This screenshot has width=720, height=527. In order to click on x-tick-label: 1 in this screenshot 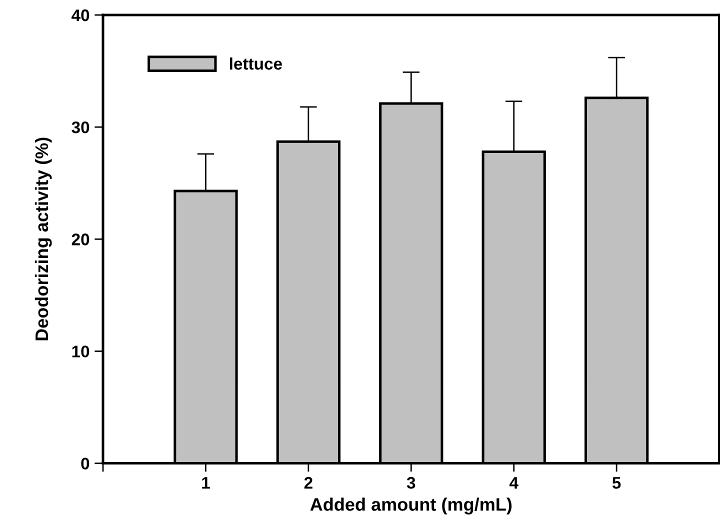, I will do `click(206, 483)`.